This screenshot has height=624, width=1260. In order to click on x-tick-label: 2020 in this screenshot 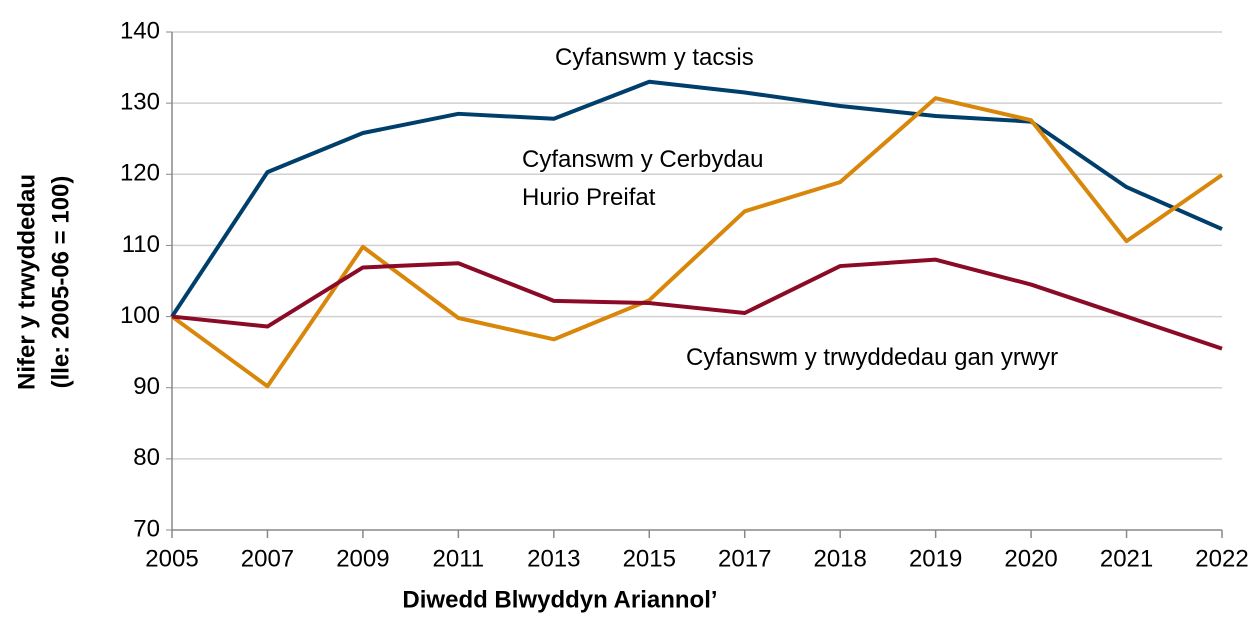, I will do `click(1030, 558)`.